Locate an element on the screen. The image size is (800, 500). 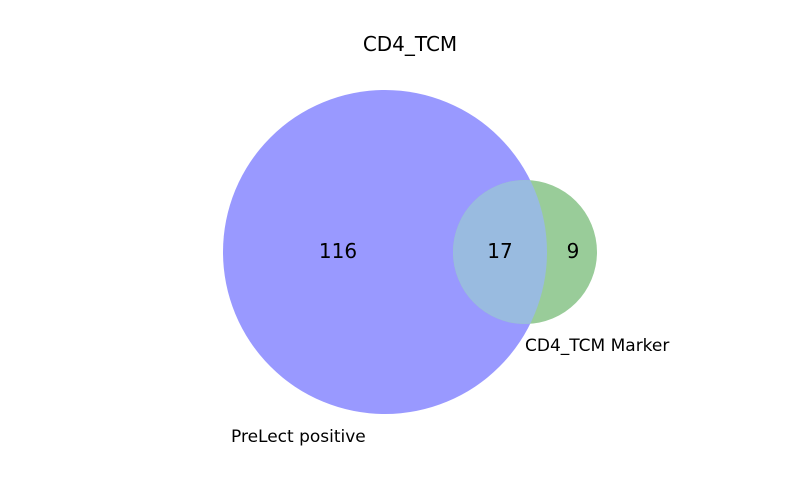
set-label-cd4-tcm-marker: CD4_TCM Marker is located at coordinates (597, 346).